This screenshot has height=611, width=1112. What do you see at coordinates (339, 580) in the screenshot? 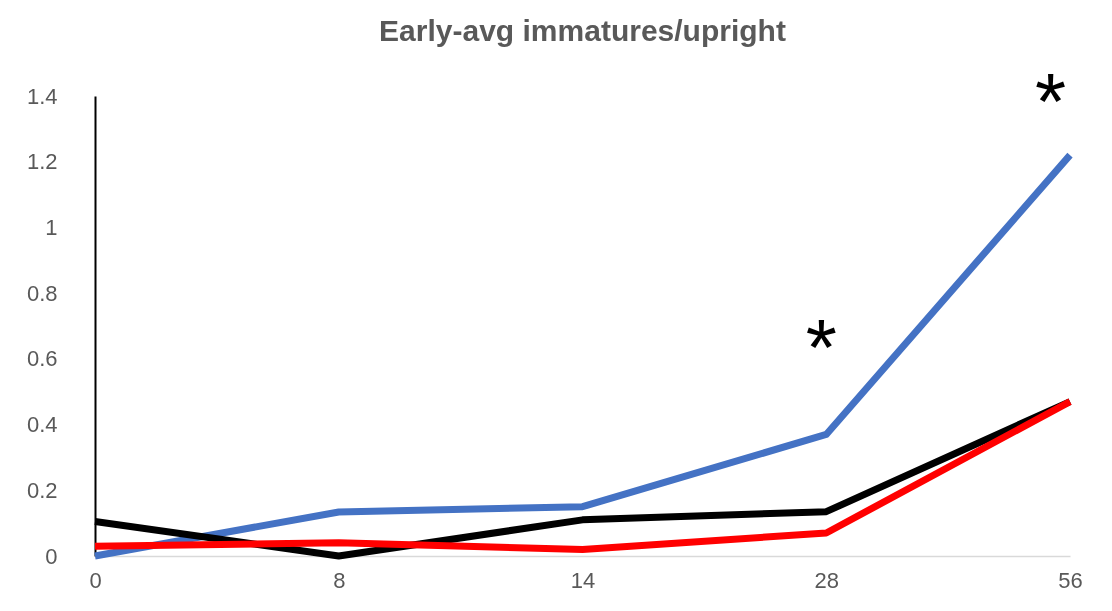
I see `x-tick-label: 8` at bounding box center [339, 580].